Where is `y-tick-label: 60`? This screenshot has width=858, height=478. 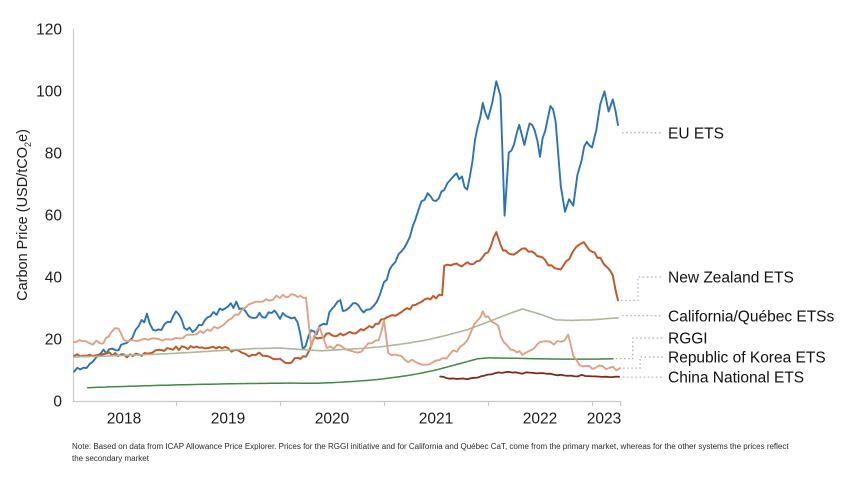
y-tick-label: 60 is located at coordinates (54, 216).